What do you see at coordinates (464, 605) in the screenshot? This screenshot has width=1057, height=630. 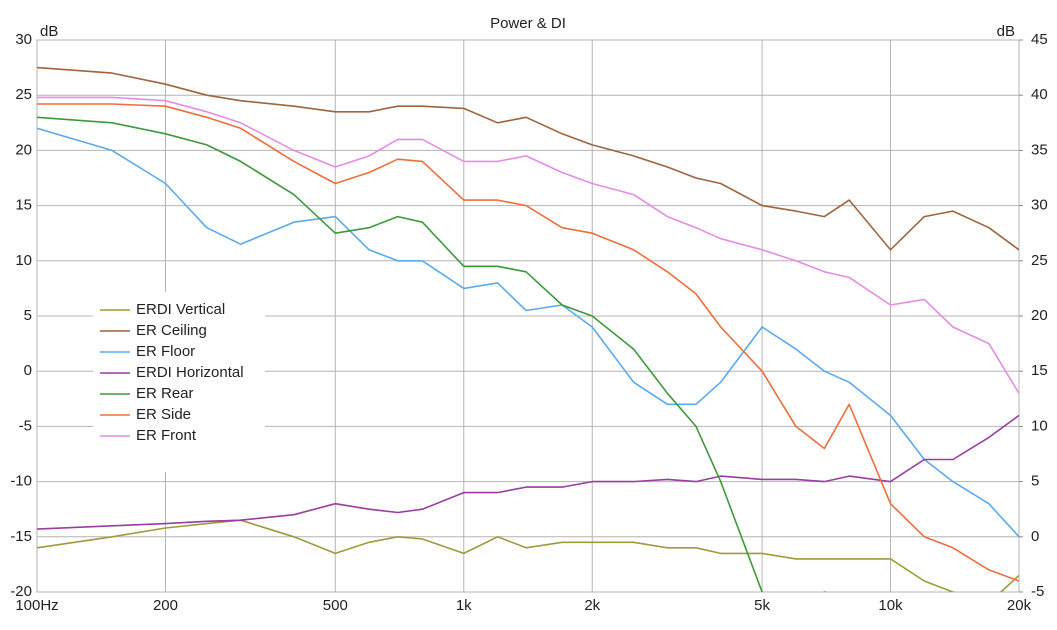 I see `x-tick-label: 1k` at bounding box center [464, 605].